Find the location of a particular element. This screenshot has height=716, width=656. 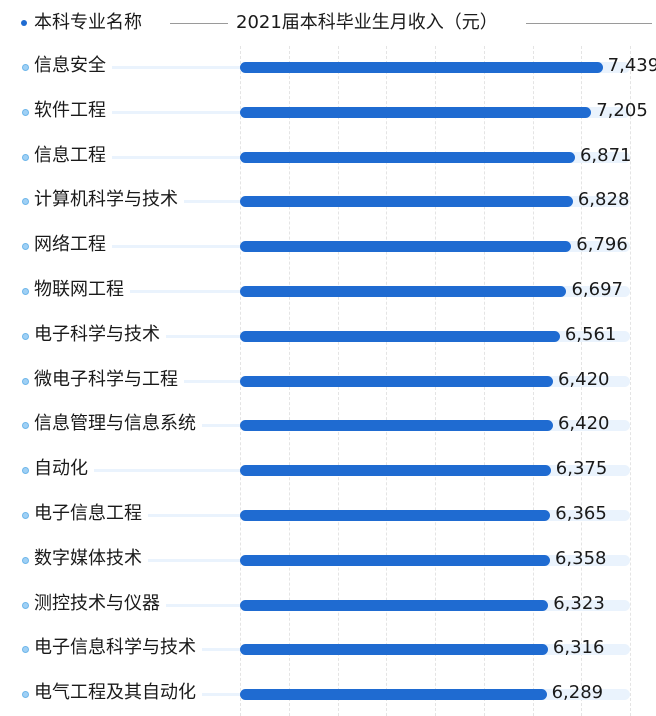

value-label: 6,316 is located at coordinates (578, 648).